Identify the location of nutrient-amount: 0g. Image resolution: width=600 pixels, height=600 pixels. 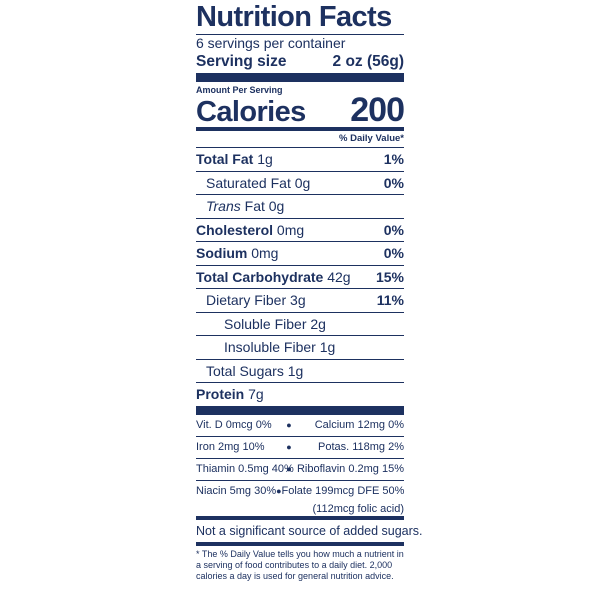
(302, 182).